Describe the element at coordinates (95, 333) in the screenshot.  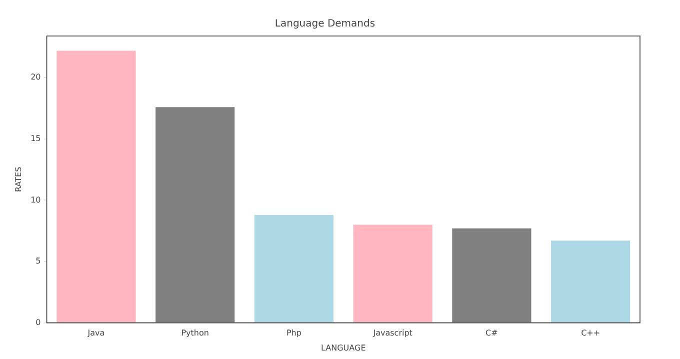
I see `x-tick-label: Java` at that location.